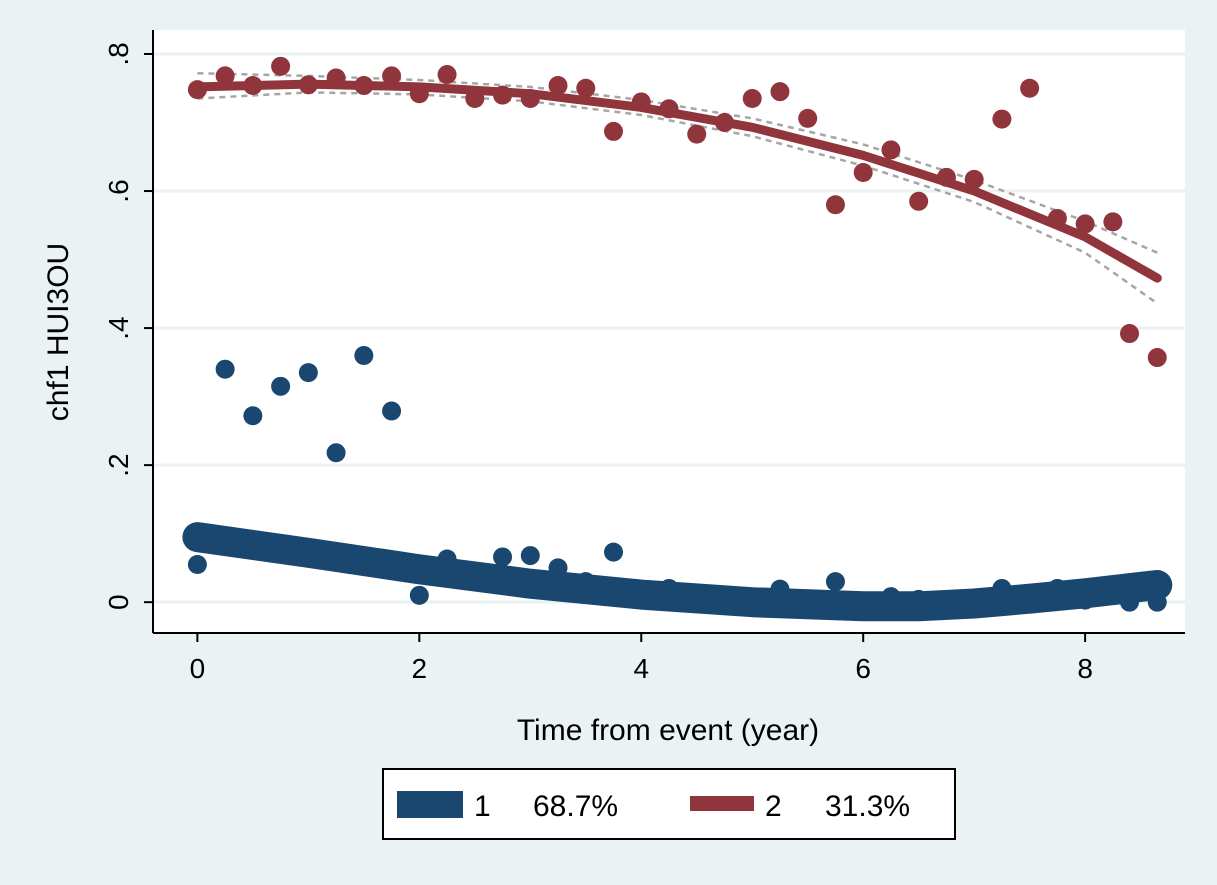  Describe the element at coordinates (1085, 668) in the screenshot. I see `x-tick-label: 8` at that location.